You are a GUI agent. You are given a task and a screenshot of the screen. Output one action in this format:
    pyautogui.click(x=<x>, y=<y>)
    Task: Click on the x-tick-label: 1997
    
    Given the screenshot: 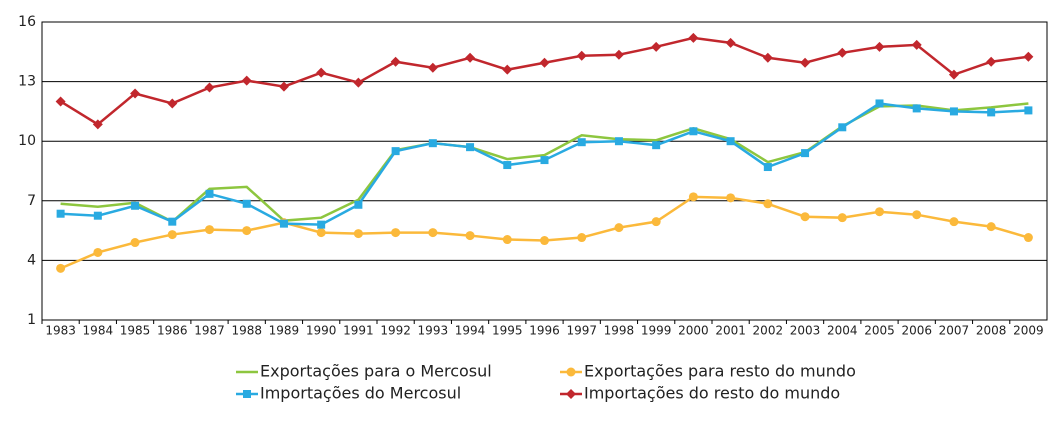 What is the action you would take?
    pyautogui.click(x=581, y=331)
    